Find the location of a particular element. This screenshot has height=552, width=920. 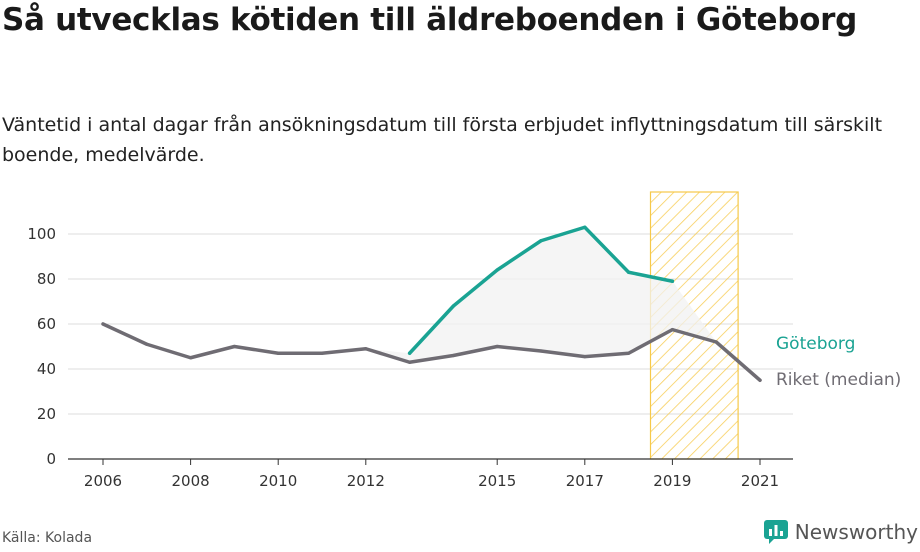

x-tick-label: 2010 is located at coordinates (278, 481).